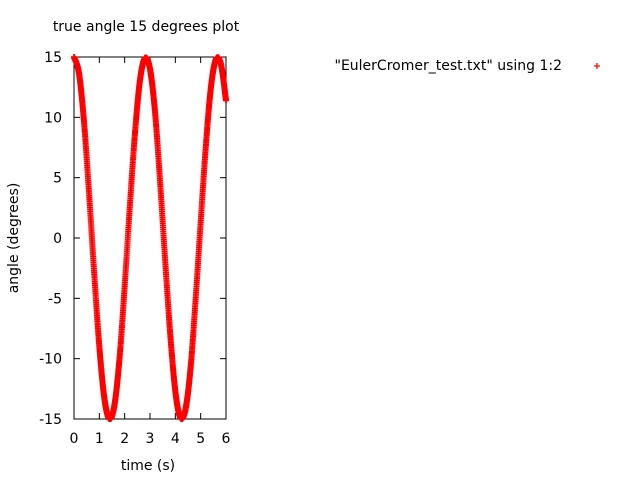  Describe the element at coordinates (150, 439) in the screenshot. I see `x-tick-label: 3` at that location.